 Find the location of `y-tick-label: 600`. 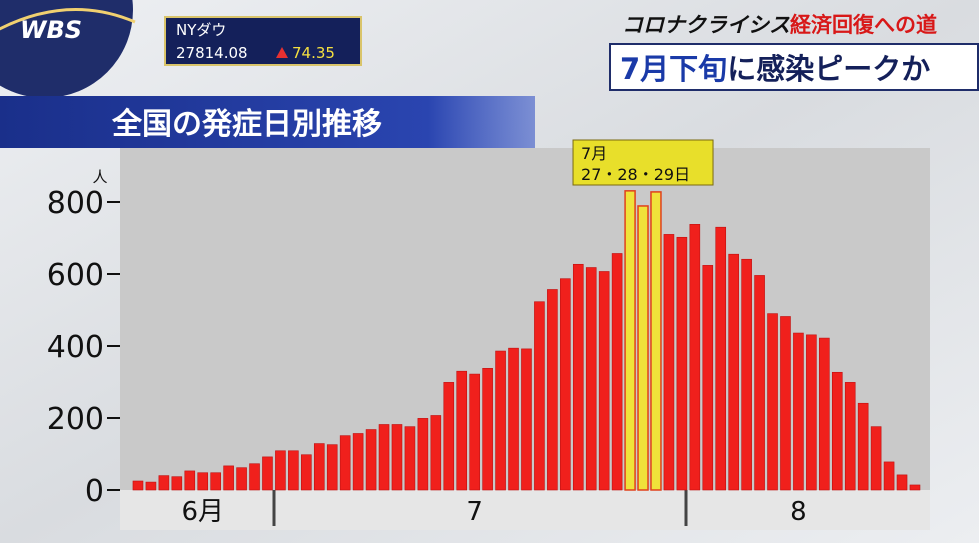

y-tick-label: 600 is located at coordinates (75, 275).